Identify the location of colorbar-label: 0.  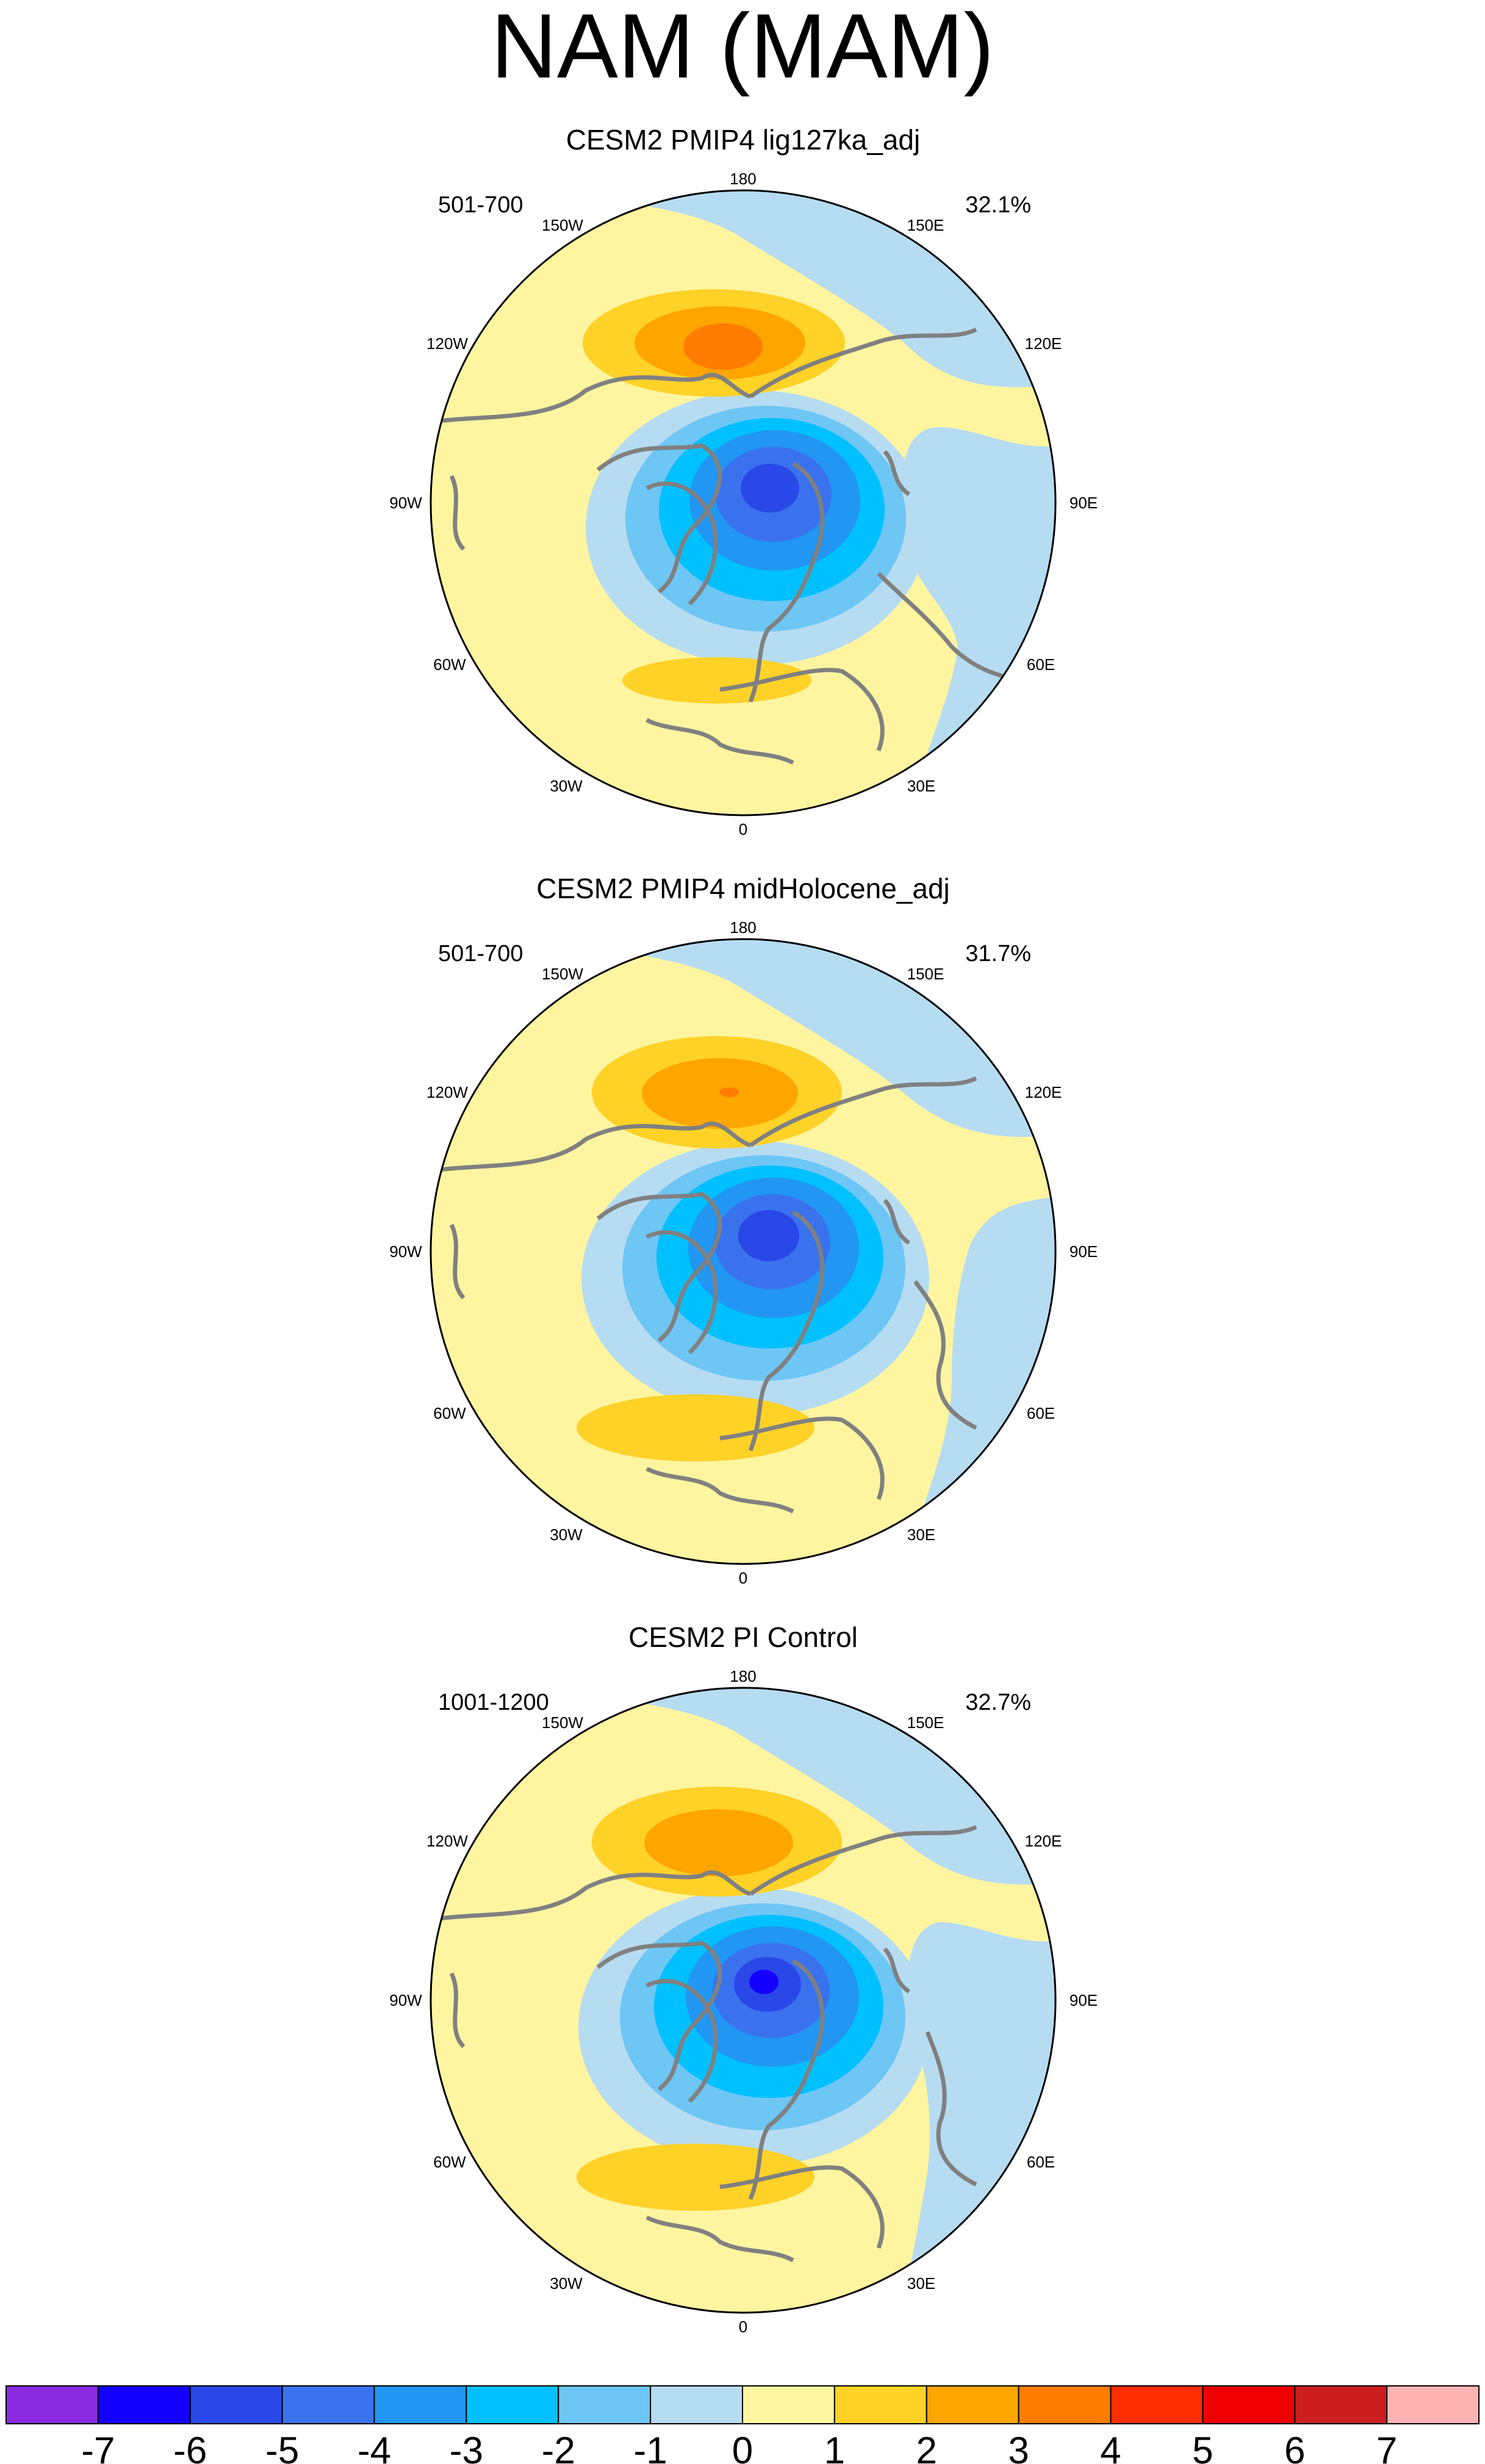
(743, 2447).